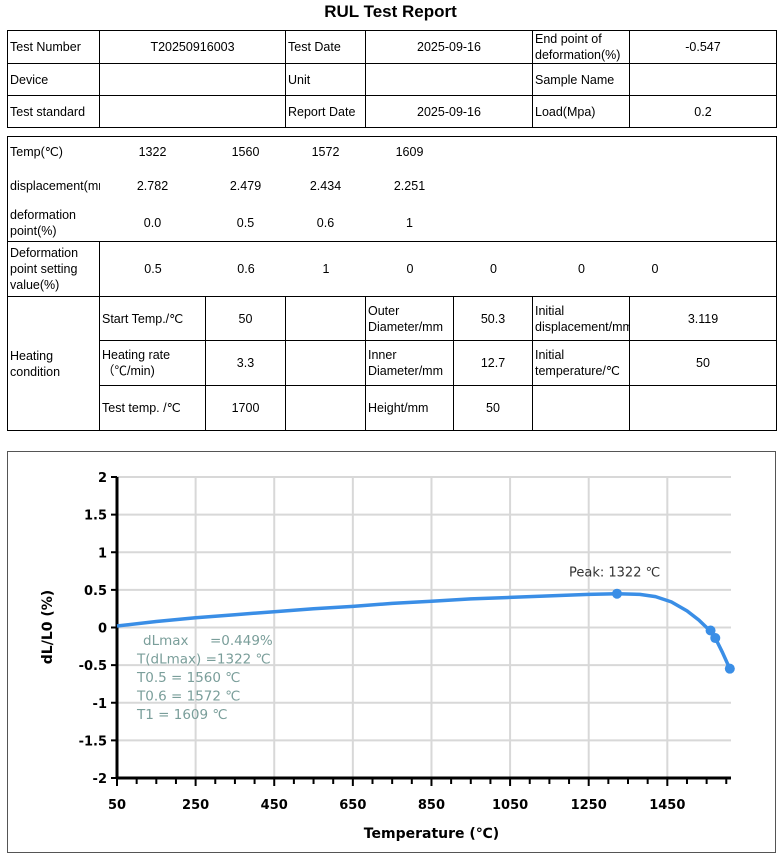 The width and height of the screenshot is (781, 853). What do you see at coordinates (102, 629) in the screenshot?
I see `y-tick-label: 0` at bounding box center [102, 629].